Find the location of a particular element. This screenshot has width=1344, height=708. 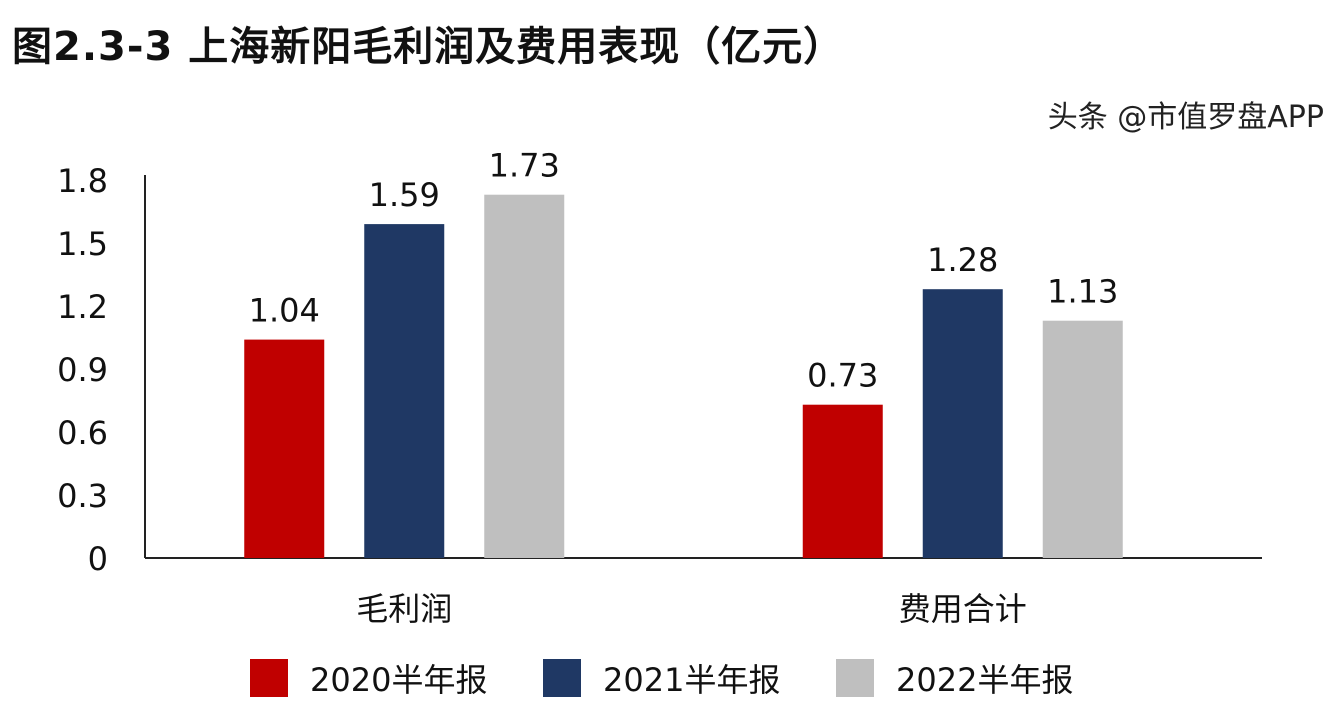

legend-item-2021: 2021半年报 is located at coordinates (661, 678).